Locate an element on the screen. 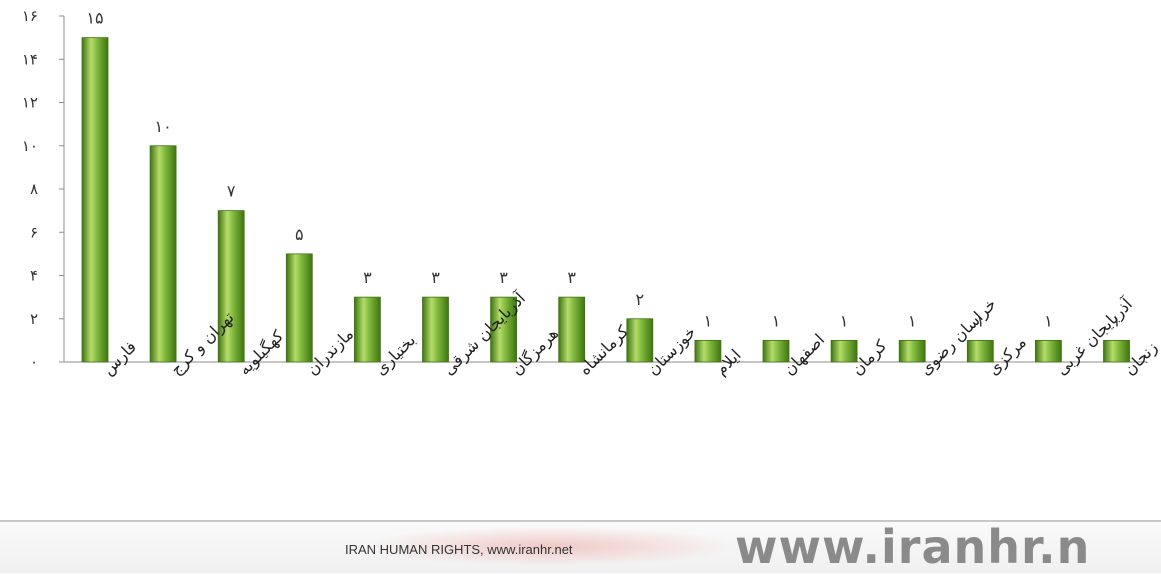  data-label: ۱۰ is located at coordinates (163, 126).